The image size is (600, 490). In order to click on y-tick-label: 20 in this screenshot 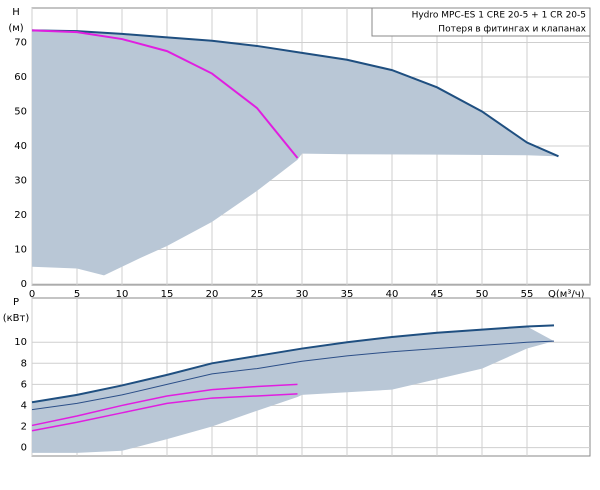, I will do `click(20, 215)`.